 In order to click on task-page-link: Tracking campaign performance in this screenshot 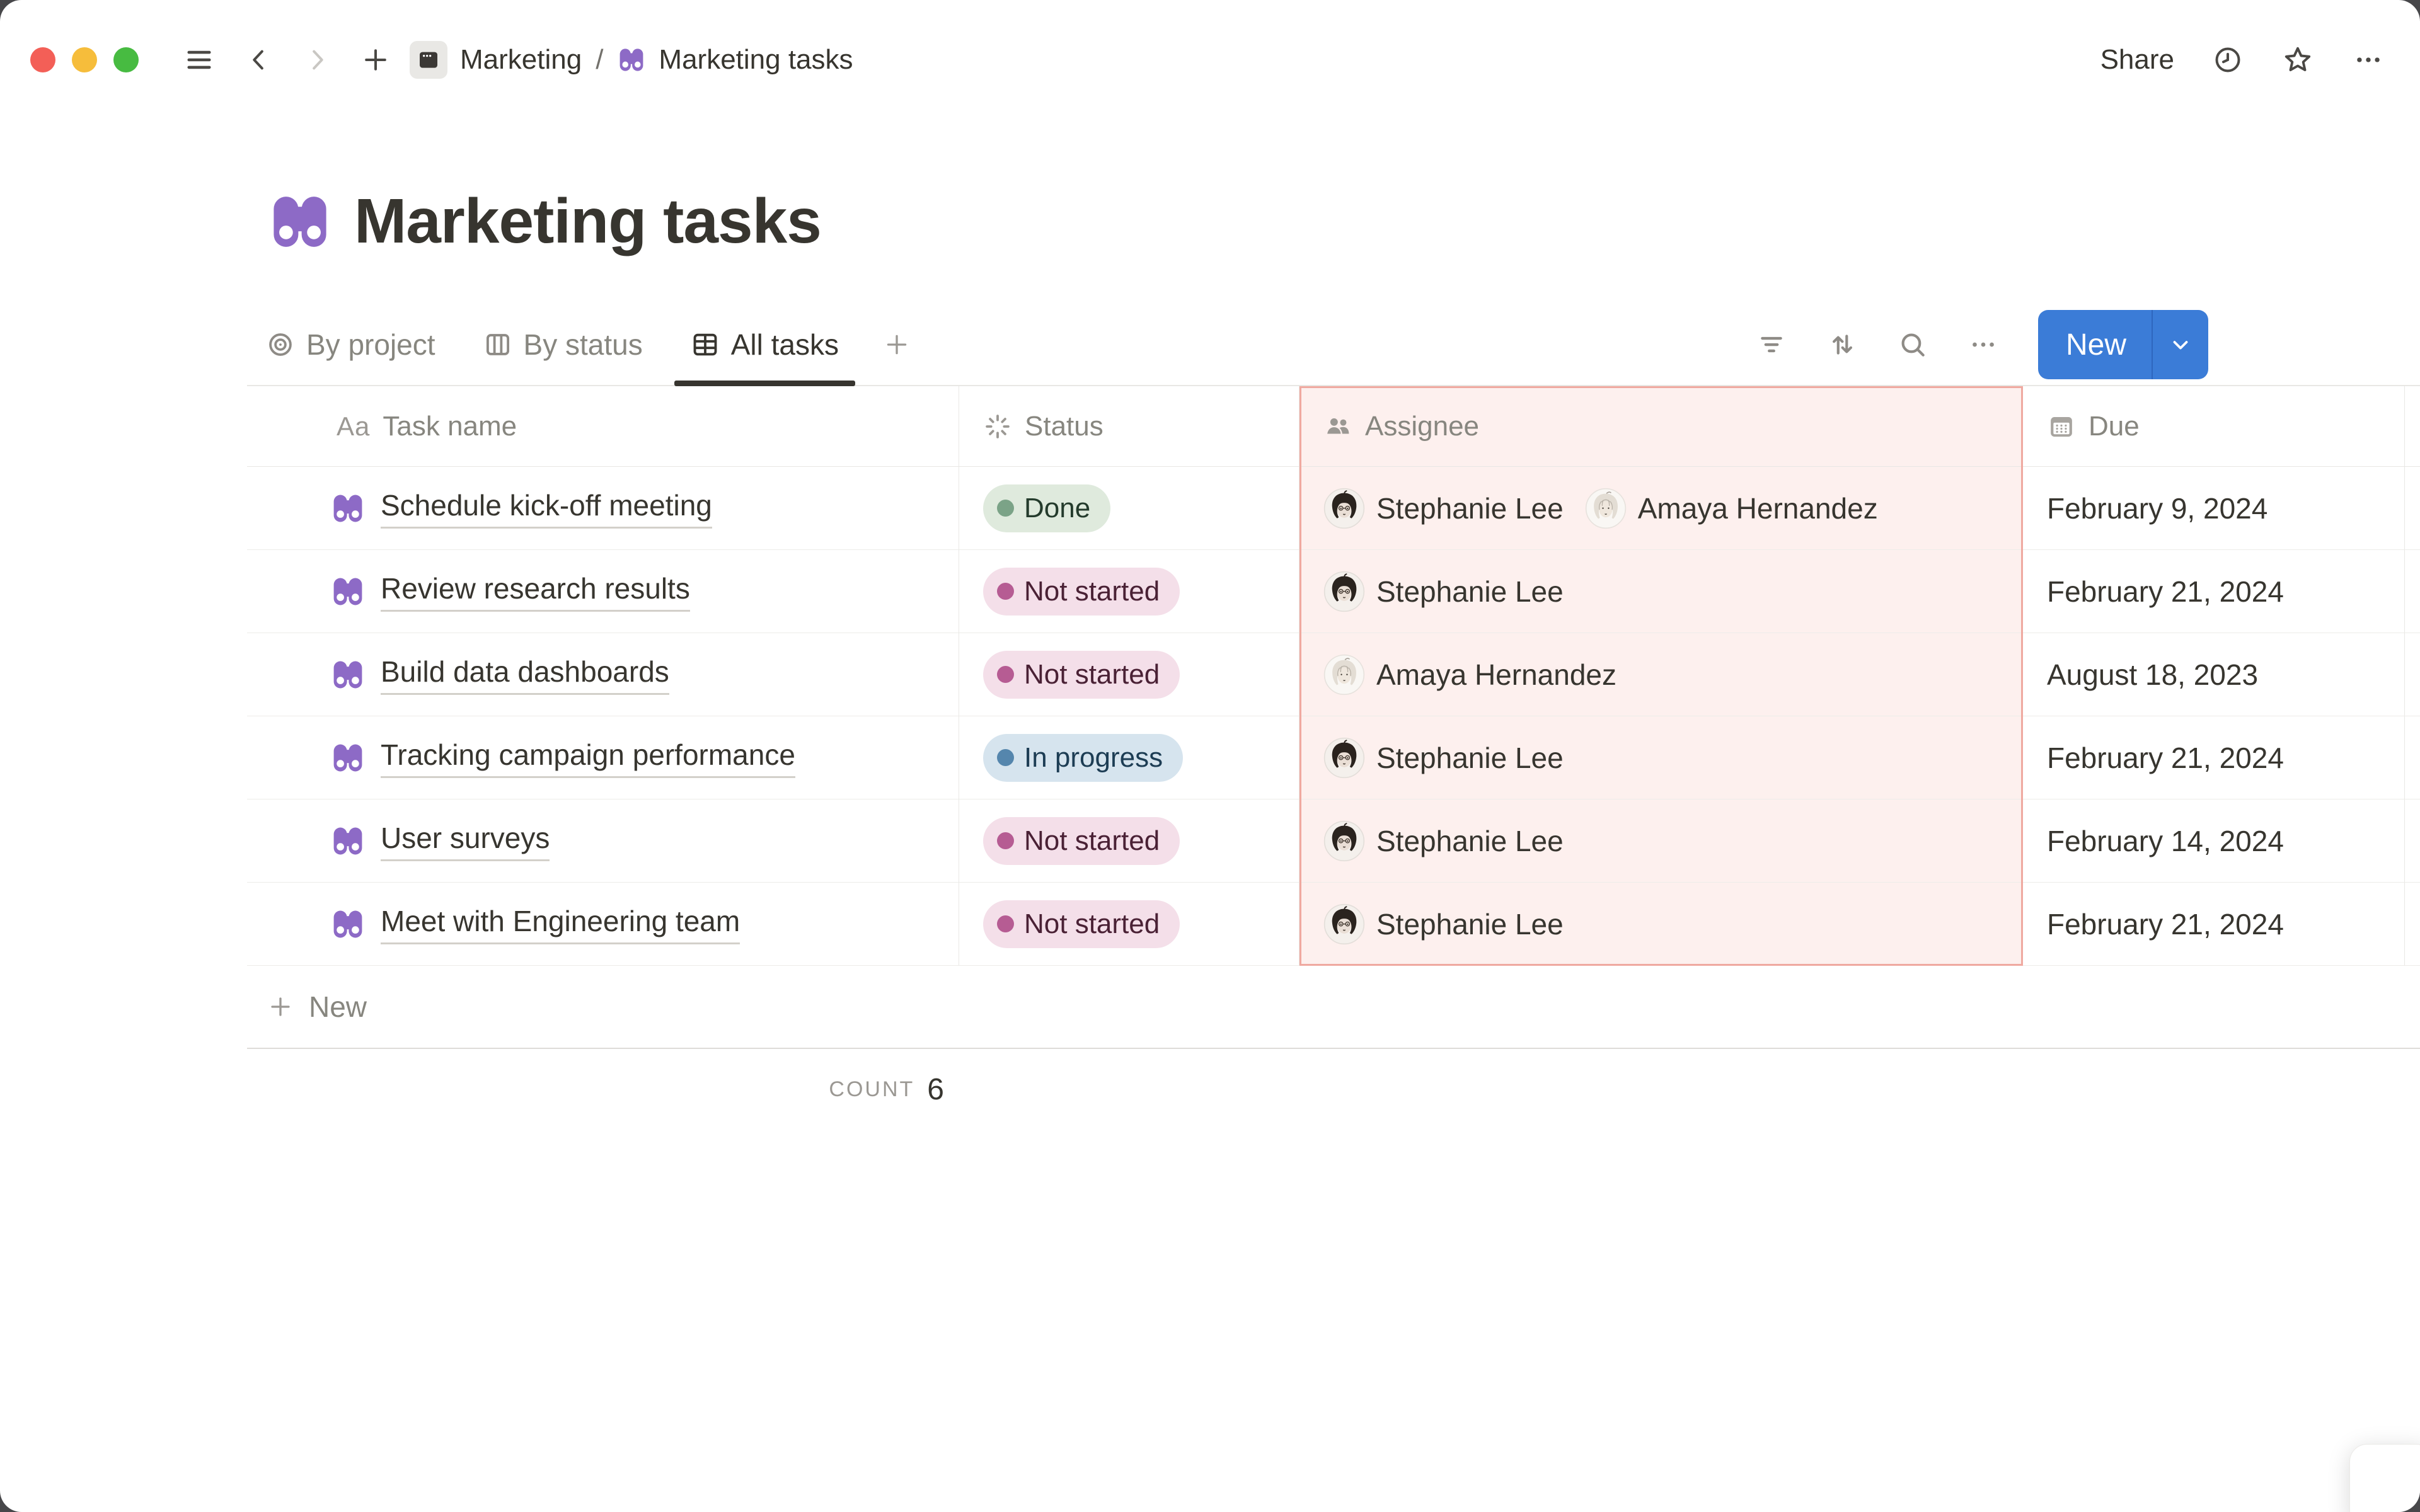, I will do `click(588, 758)`.